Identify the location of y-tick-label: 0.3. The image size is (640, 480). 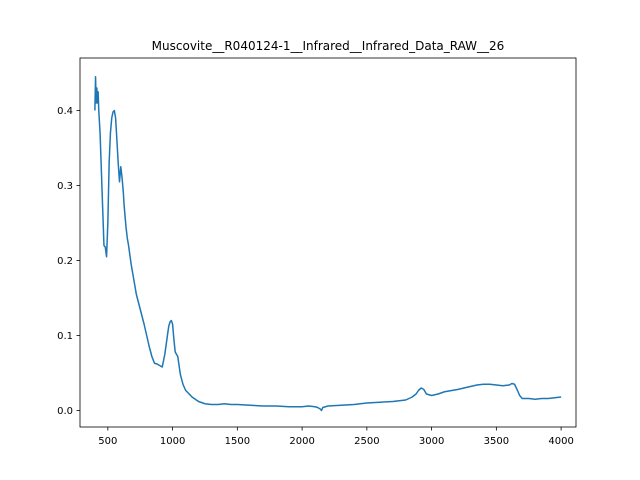
(65, 186).